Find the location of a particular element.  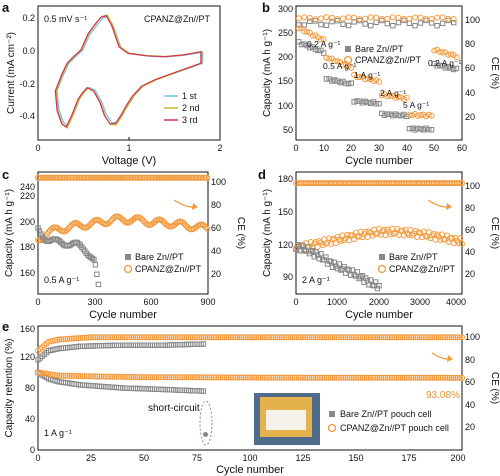

ytick-label: 200 is located at coordinates (285, 57).